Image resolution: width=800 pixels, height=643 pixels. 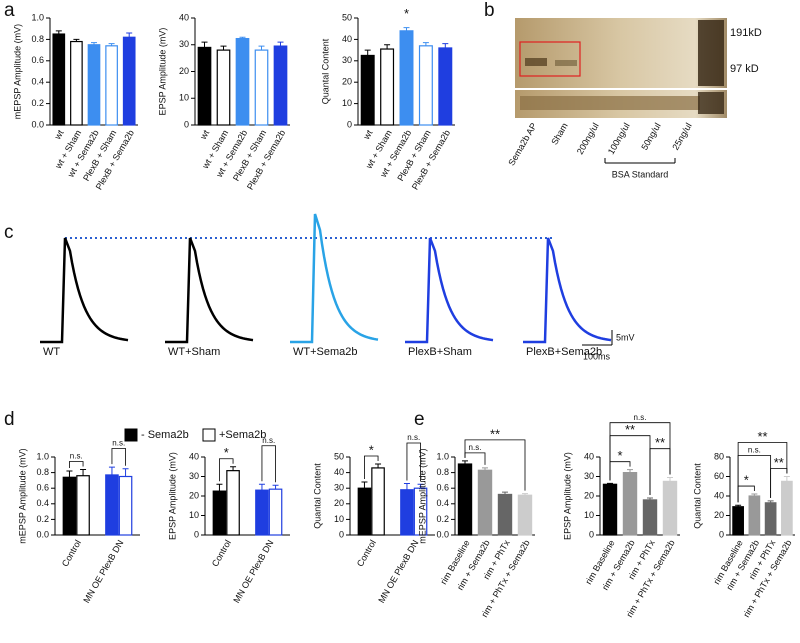 What do you see at coordinates (640, 174) in the screenshot?
I see `group-label: BSA Standard` at bounding box center [640, 174].